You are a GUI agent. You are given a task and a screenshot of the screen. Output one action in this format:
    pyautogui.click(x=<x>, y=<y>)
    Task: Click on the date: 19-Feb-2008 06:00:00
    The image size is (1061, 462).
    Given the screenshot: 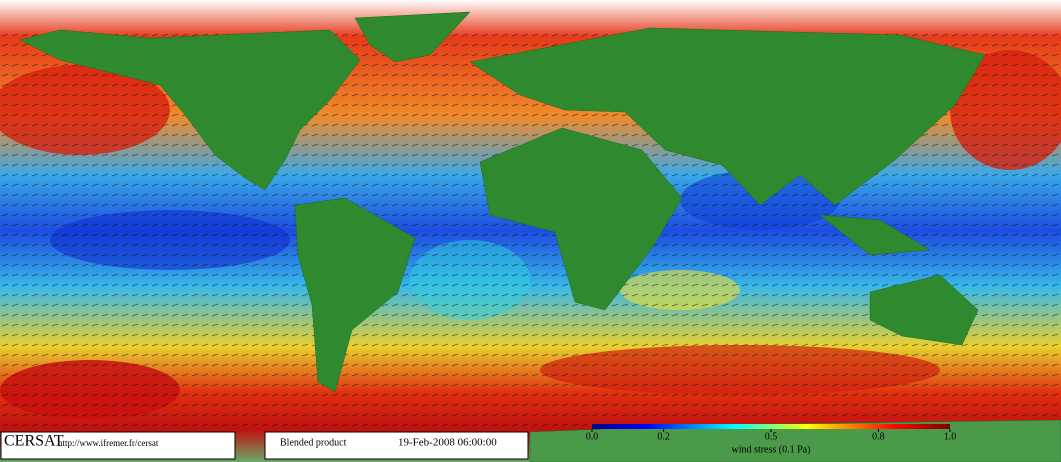 What is the action you would take?
    pyautogui.click(x=447, y=443)
    